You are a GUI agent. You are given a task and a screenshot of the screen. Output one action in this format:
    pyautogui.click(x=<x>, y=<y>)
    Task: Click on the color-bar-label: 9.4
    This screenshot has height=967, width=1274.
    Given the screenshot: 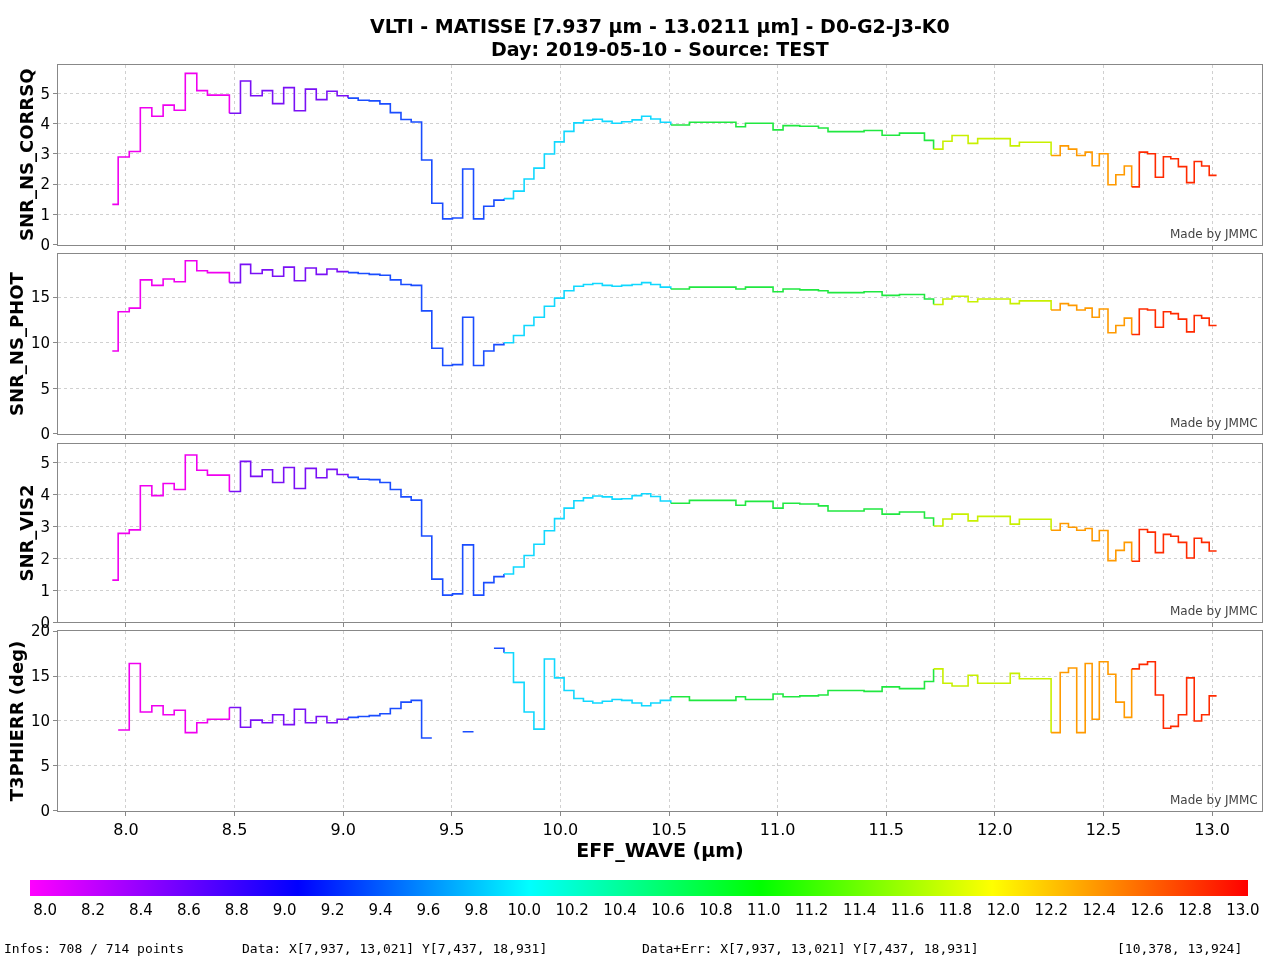 What is the action you would take?
    pyautogui.click(x=380, y=909)
    